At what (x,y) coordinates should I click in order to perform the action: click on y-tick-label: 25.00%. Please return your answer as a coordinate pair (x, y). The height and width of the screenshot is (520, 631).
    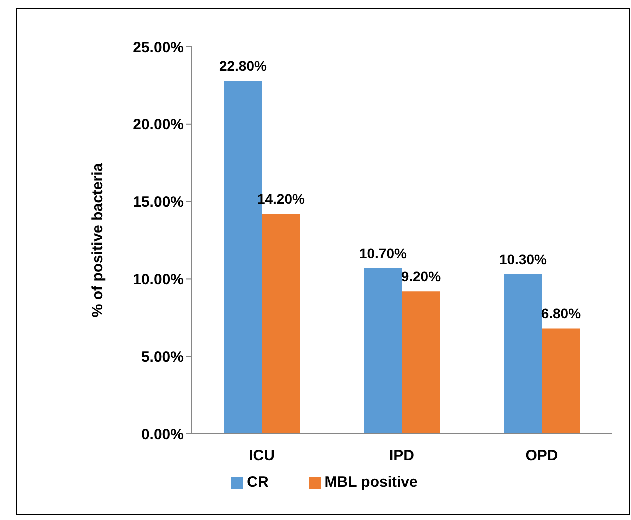
    Looking at the image, I should click on (158, 47).